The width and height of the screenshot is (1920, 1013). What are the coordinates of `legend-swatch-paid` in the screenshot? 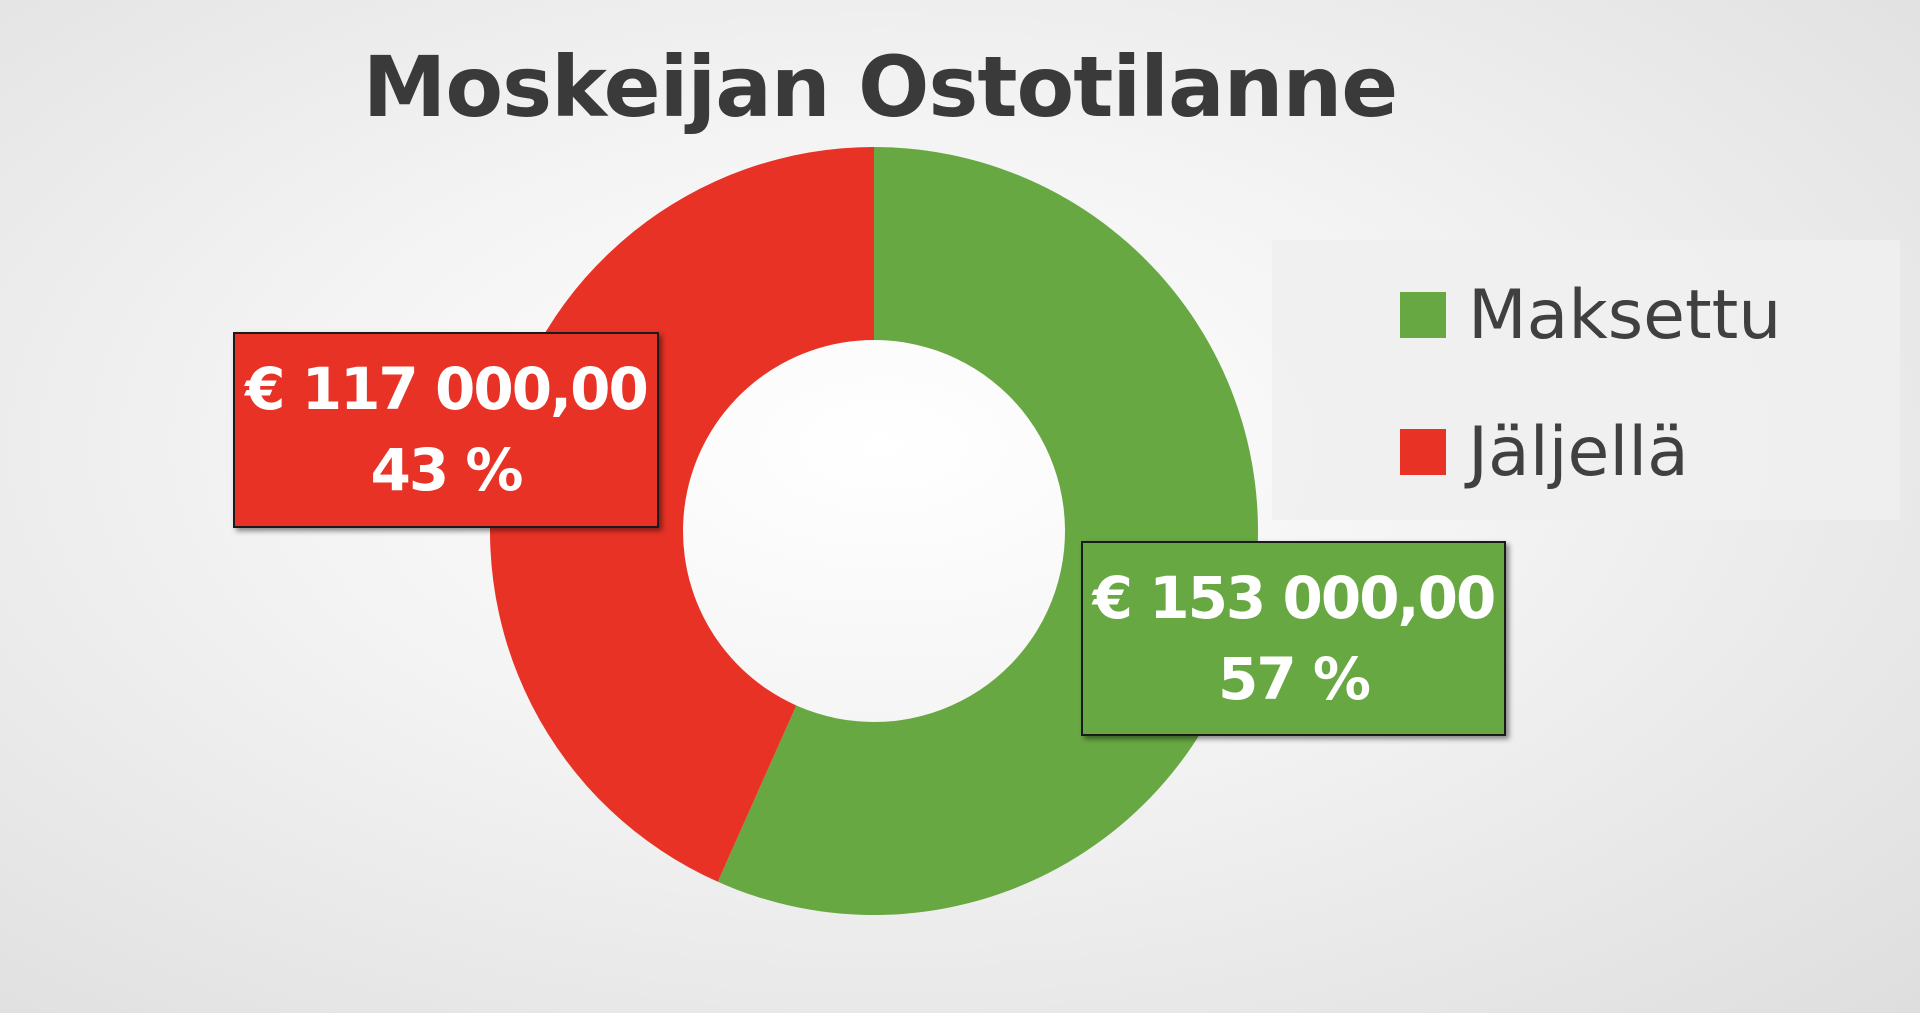 It's located at (1423, 315).